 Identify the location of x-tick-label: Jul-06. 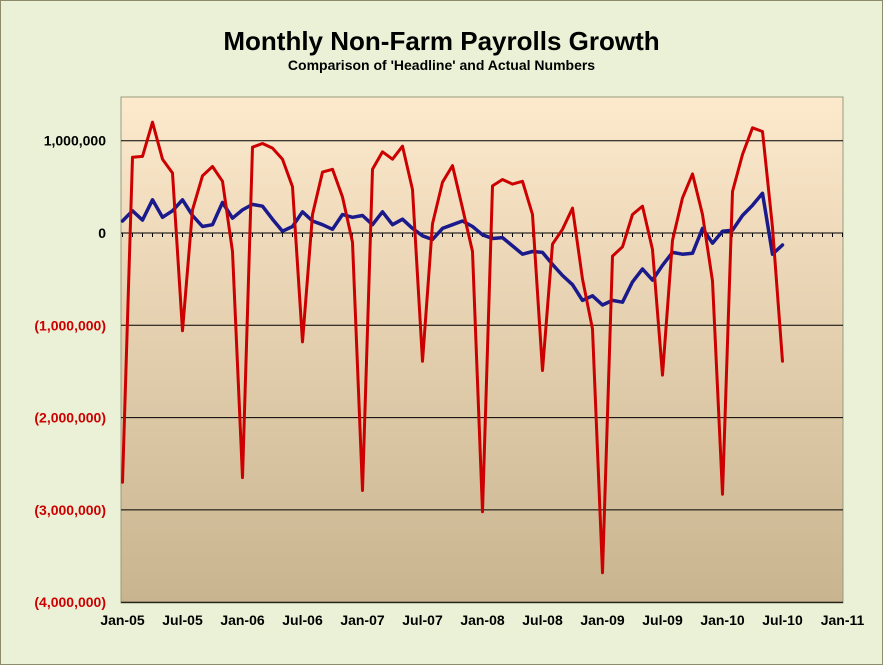
(302, 620).